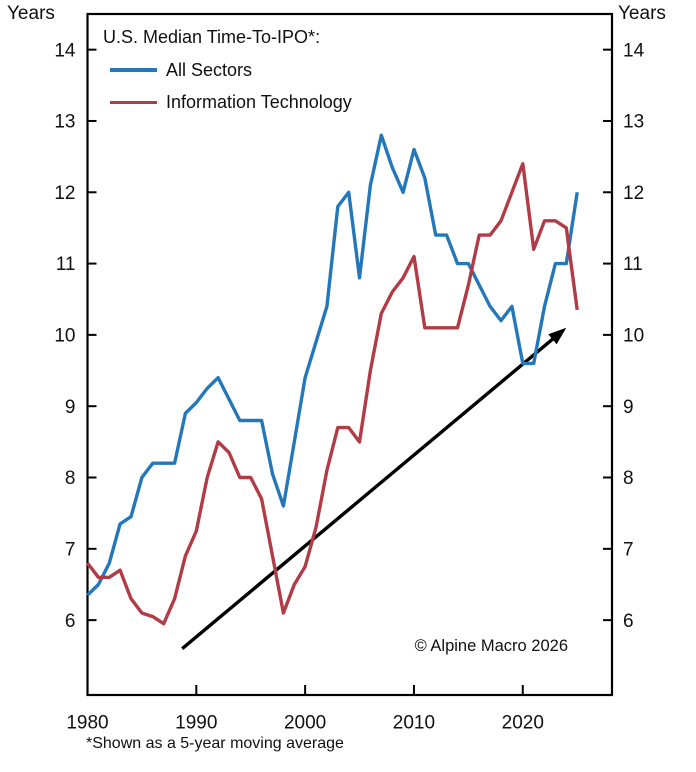 This screenshot has width=696, height=772. Describe the element at coordinates (31, 13) in the screenshot. I see `y-axis-title-left: Years` at that location.